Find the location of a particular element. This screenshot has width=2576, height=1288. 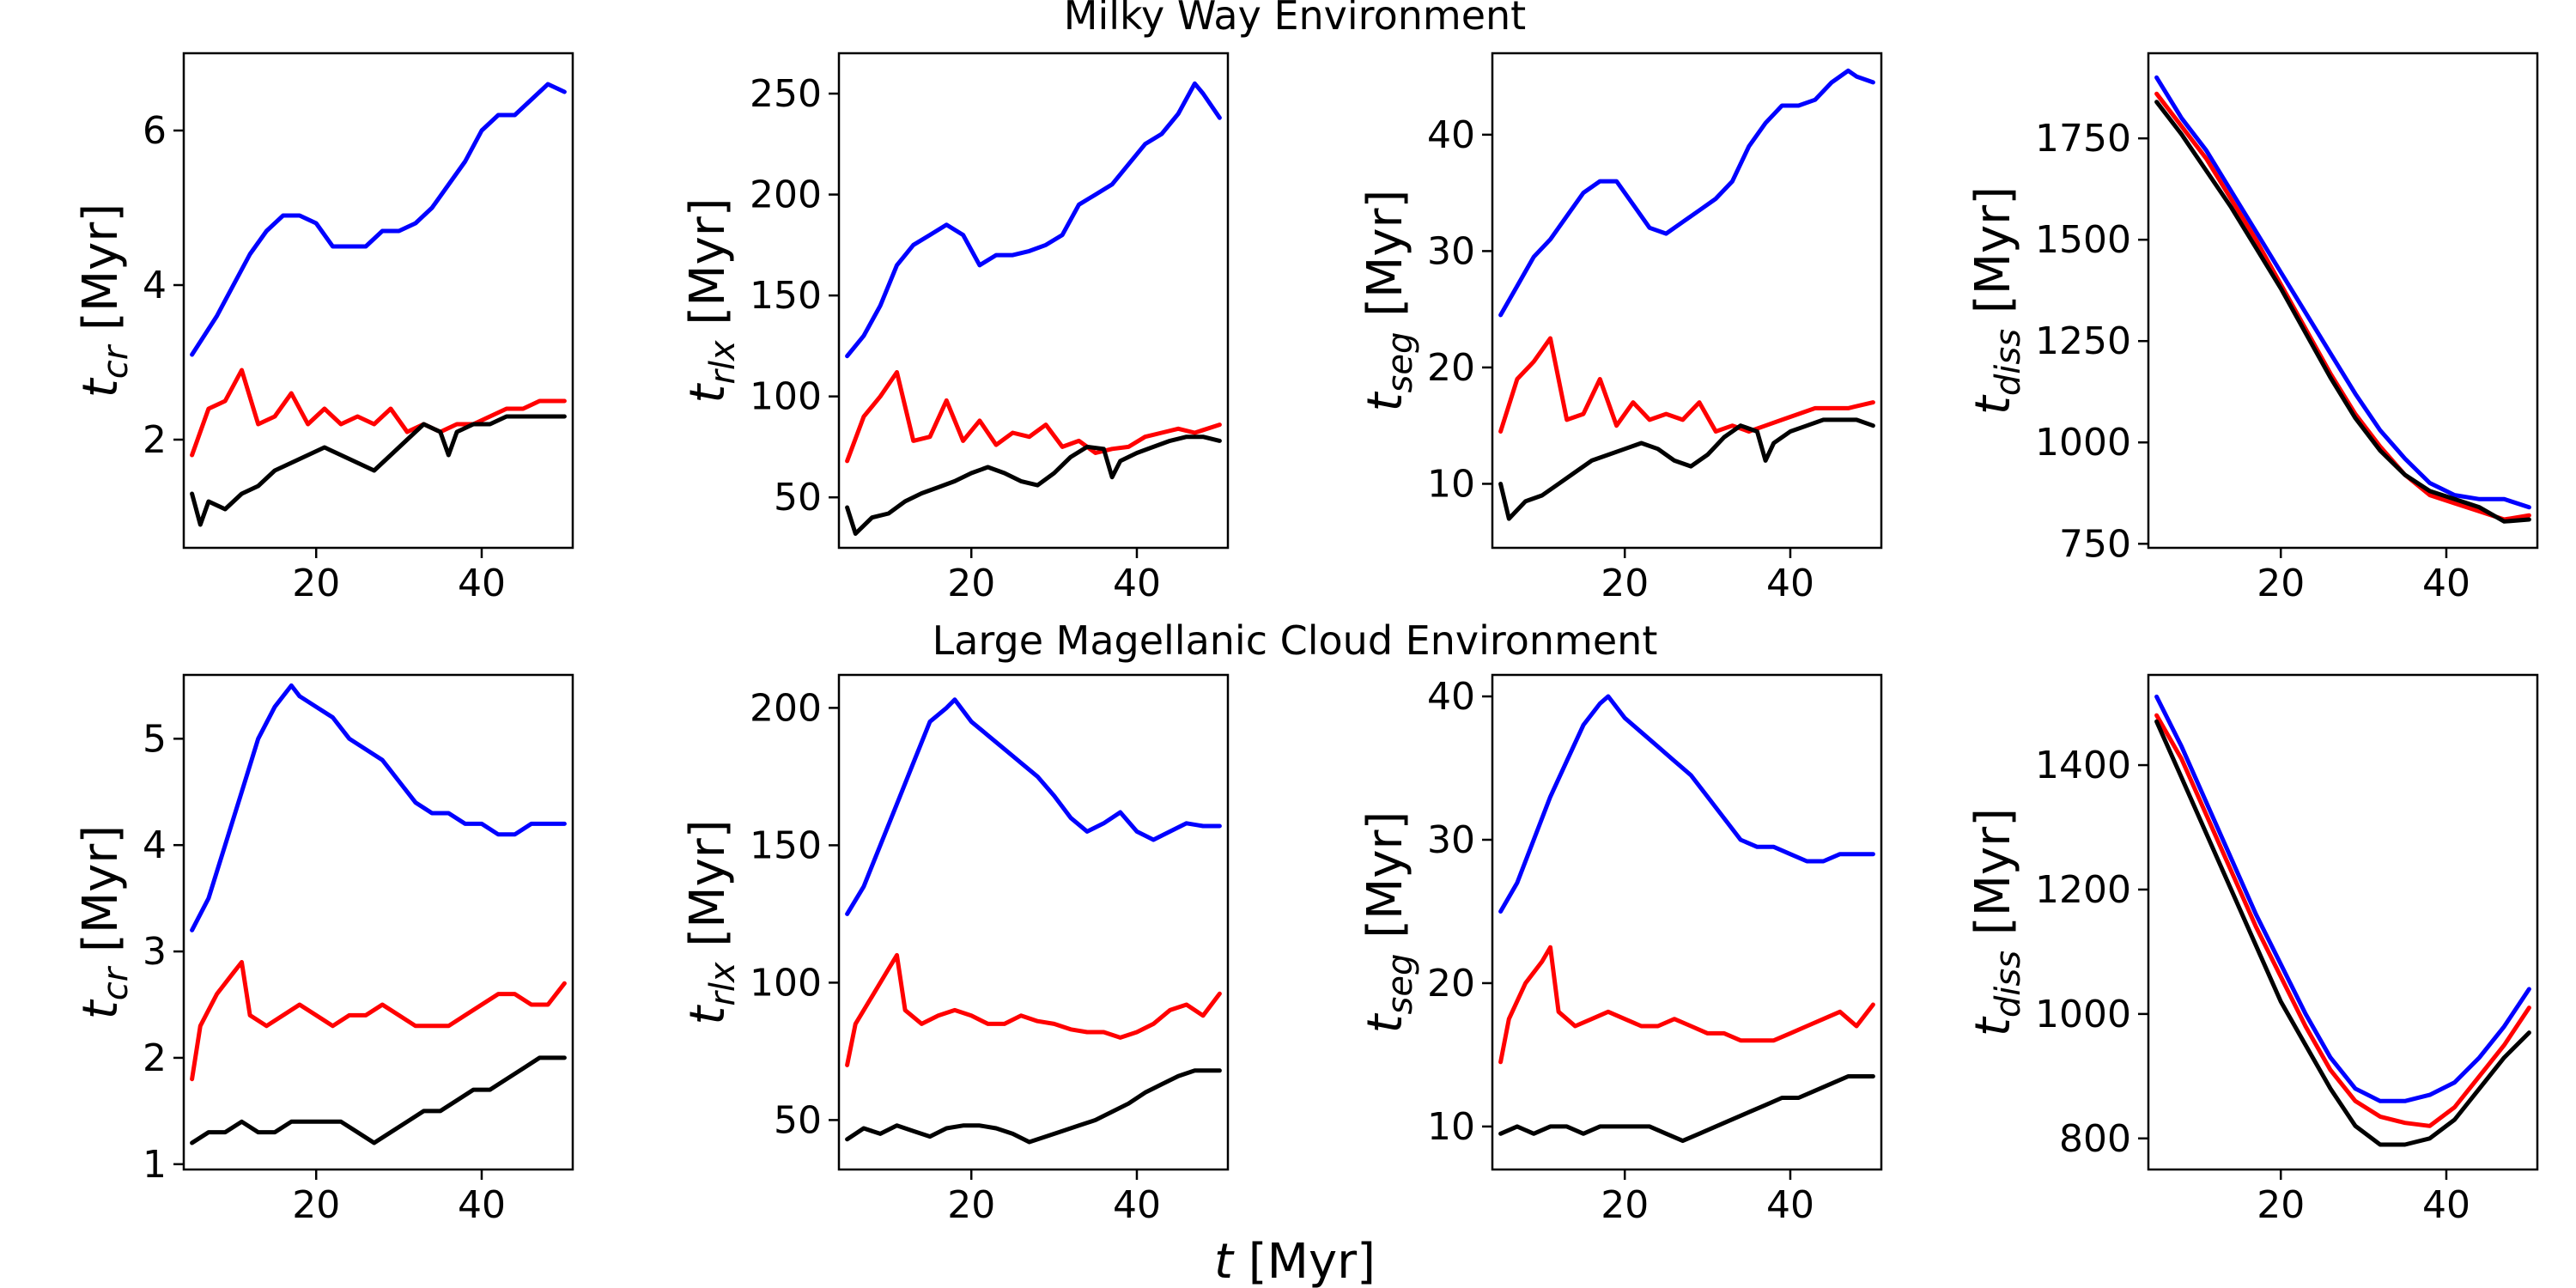

panel-lmc_tcr: 20 40 1 2 3 4 5 tcr [Myr] is located at coordinates (323, 950).